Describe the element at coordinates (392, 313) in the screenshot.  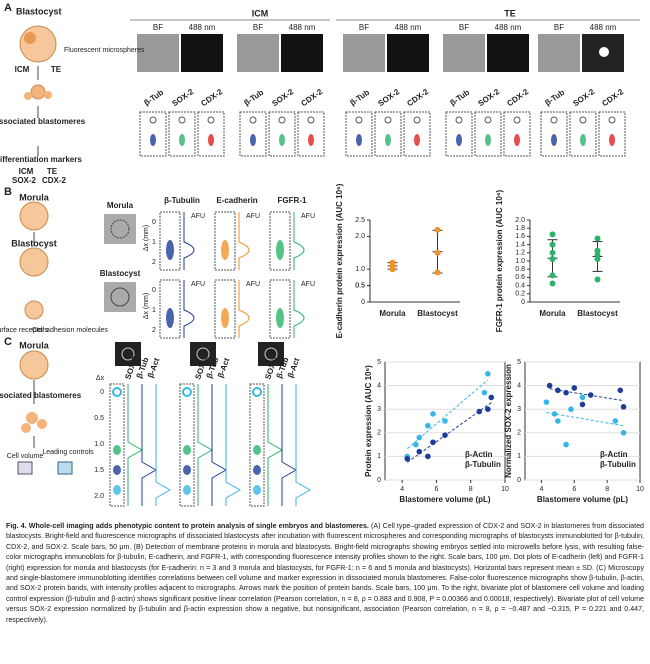
I see `x-tick-label: Morula` at that location.